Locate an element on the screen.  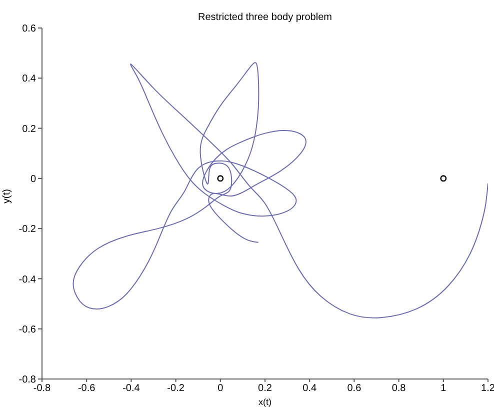
x-tick-label: 0.2 is located at coordinates (265, 388).